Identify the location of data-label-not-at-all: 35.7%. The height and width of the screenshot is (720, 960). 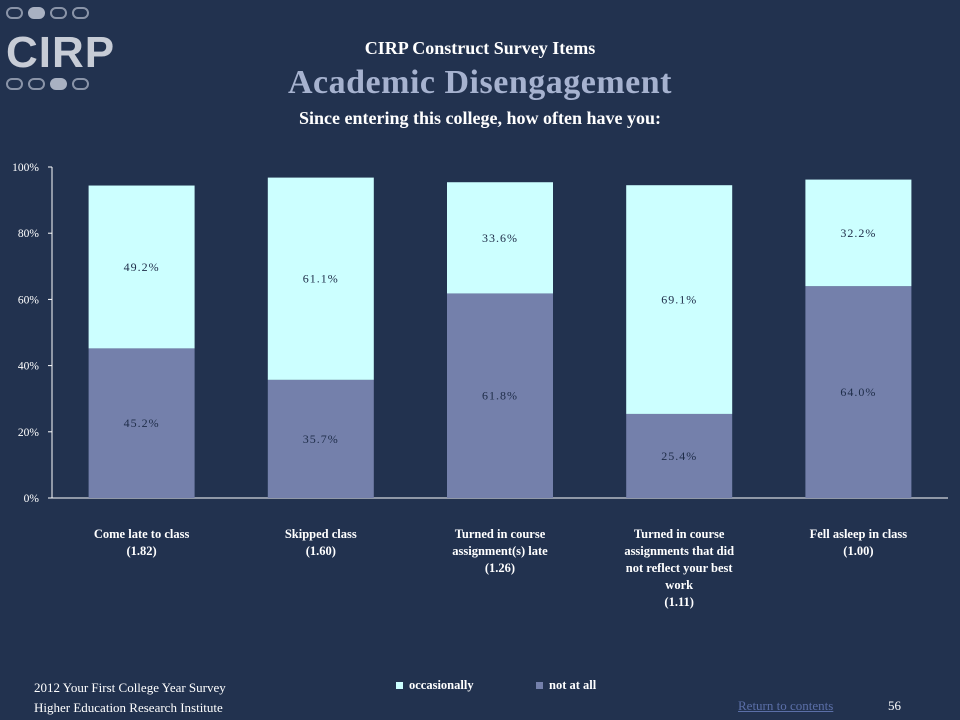
(321, 439).